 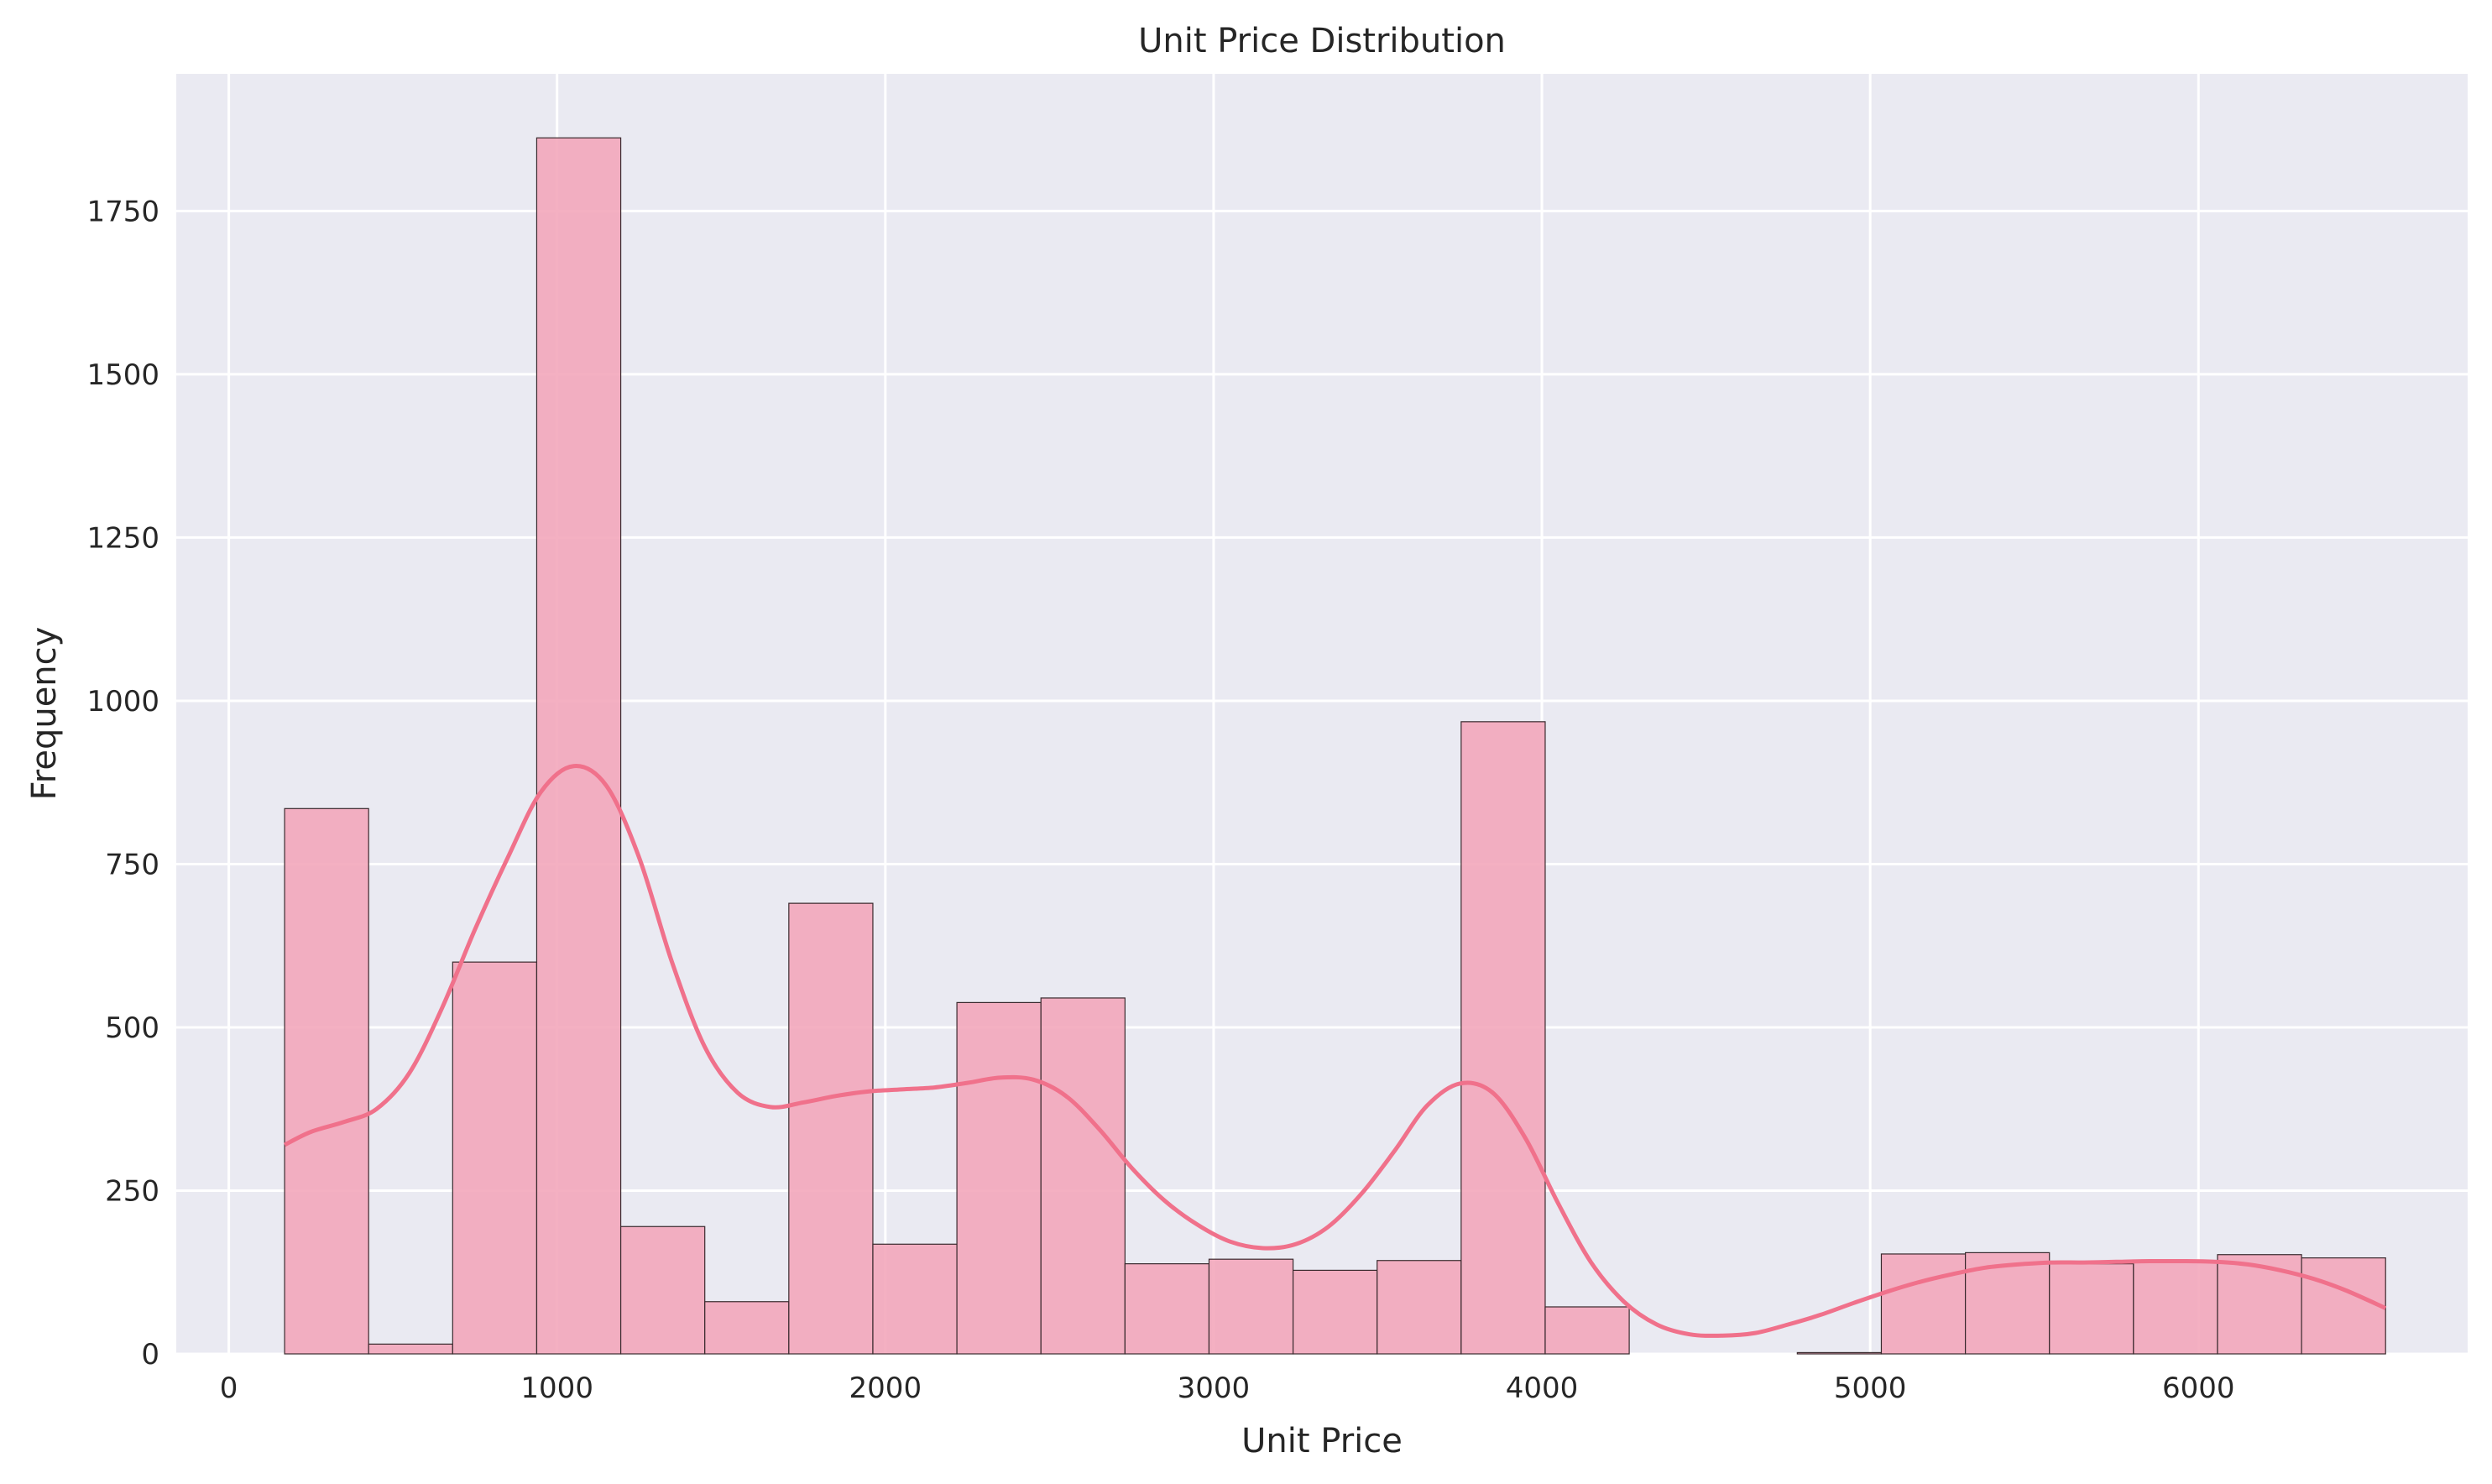 I want to click on x-tick-label: 3000, so click(x=1214, y=1388).